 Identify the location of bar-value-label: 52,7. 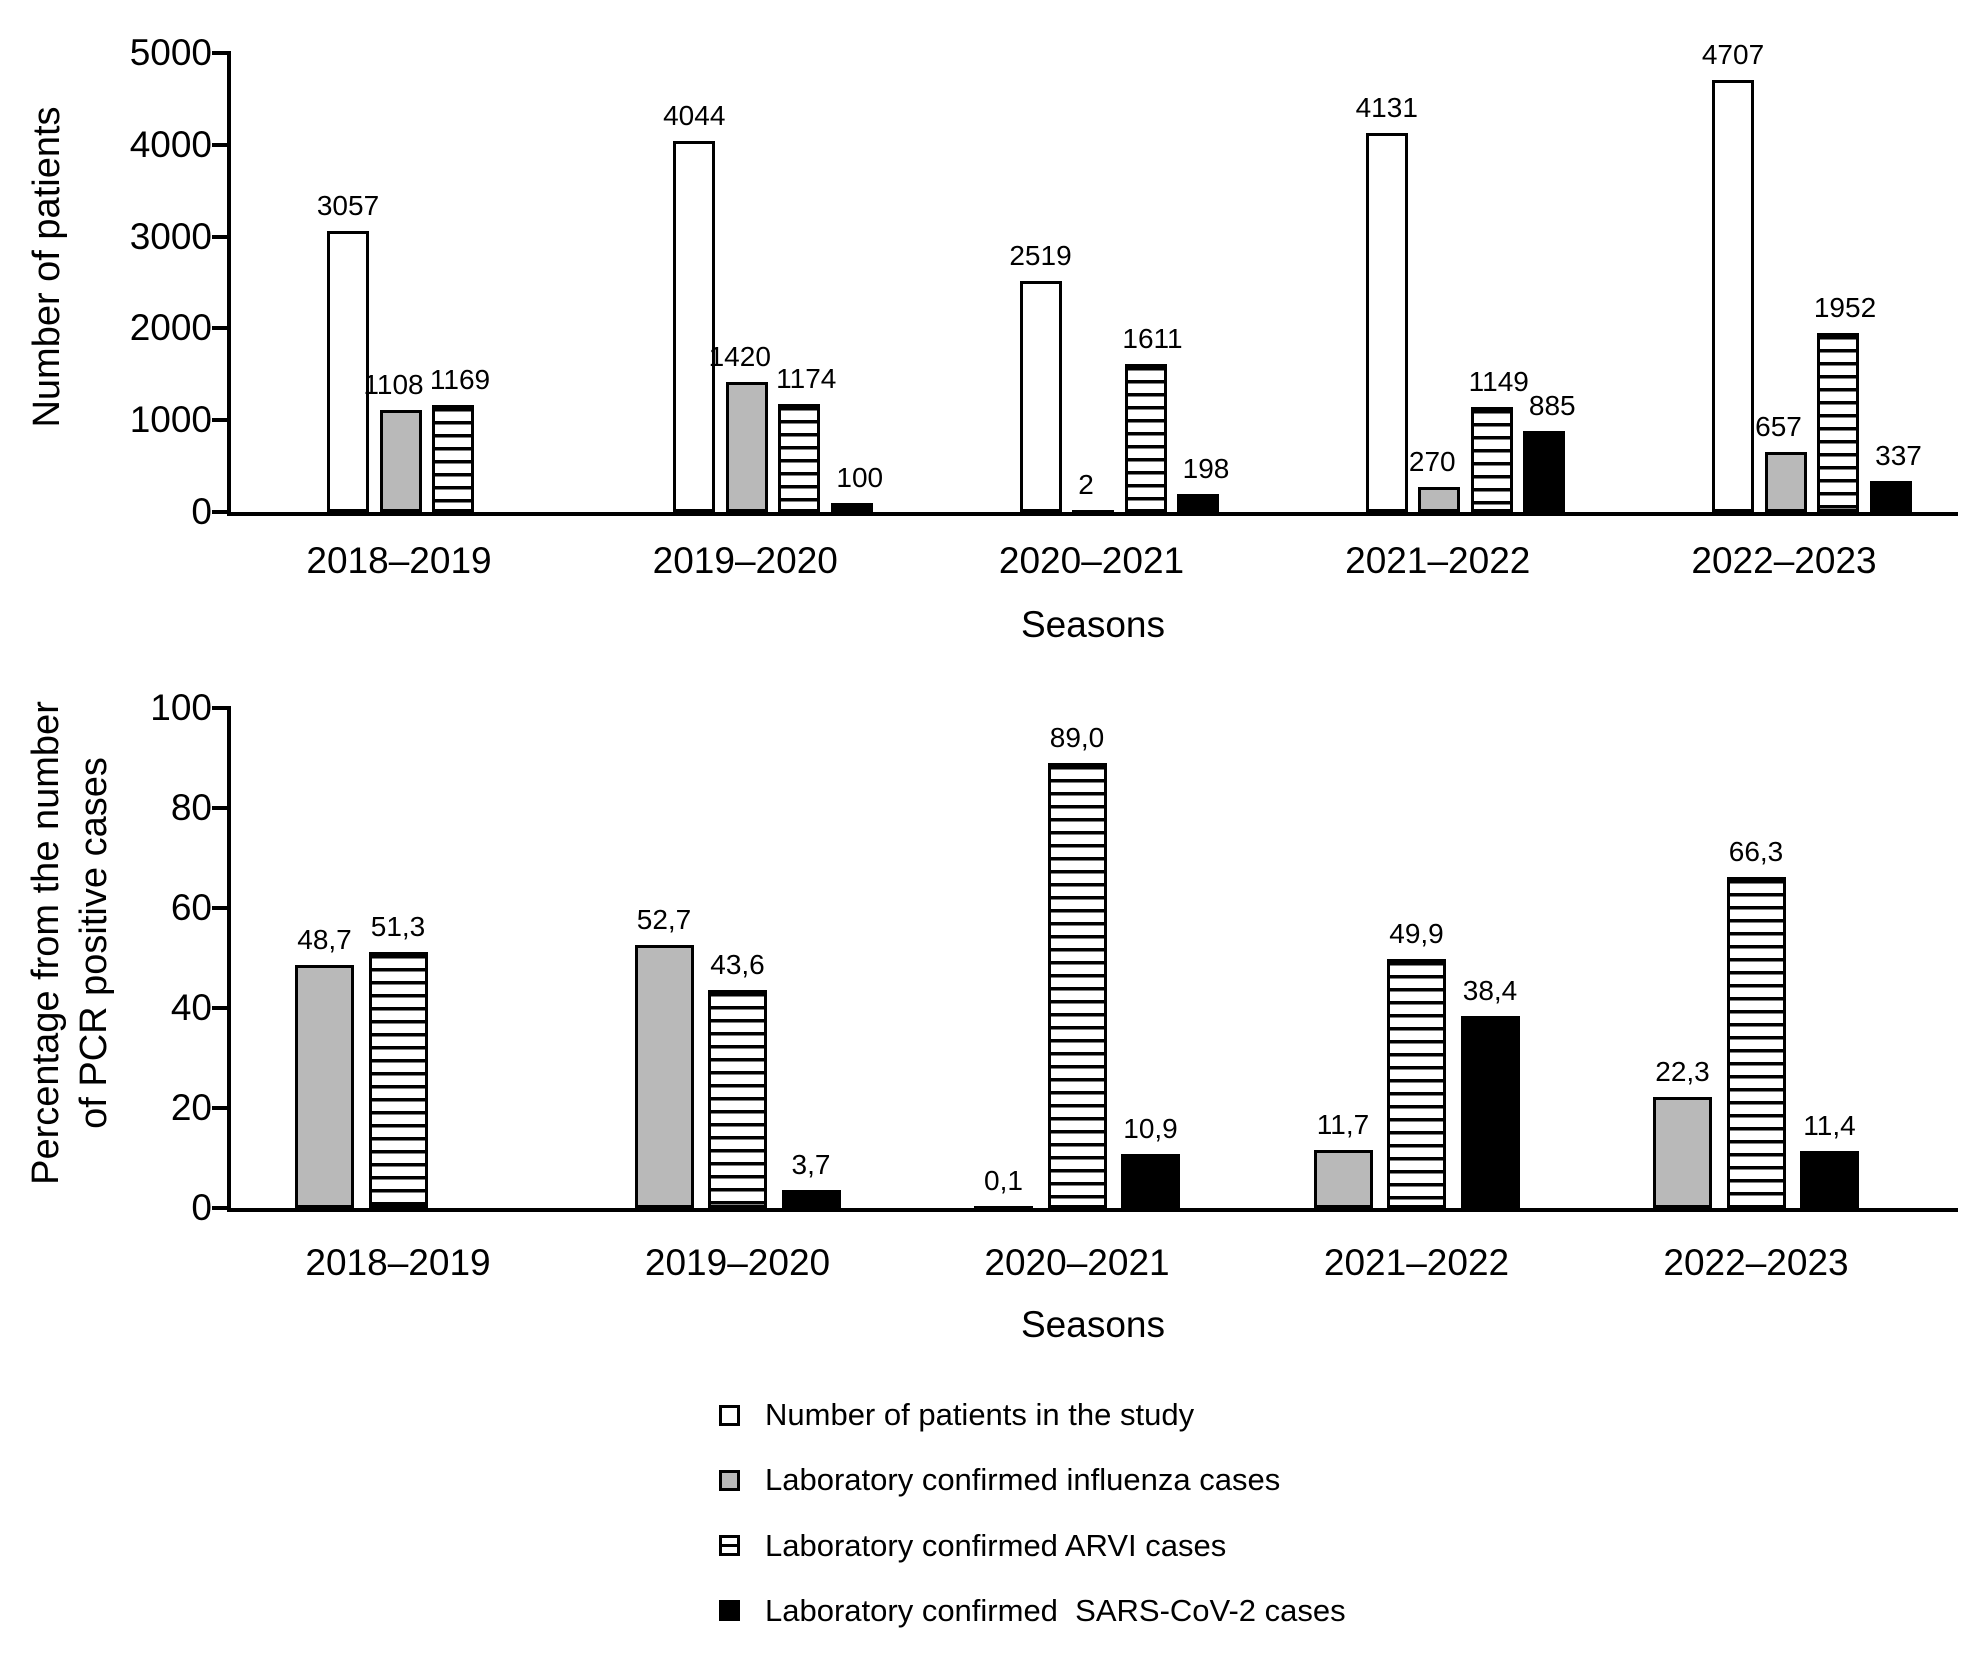
(664, 919).